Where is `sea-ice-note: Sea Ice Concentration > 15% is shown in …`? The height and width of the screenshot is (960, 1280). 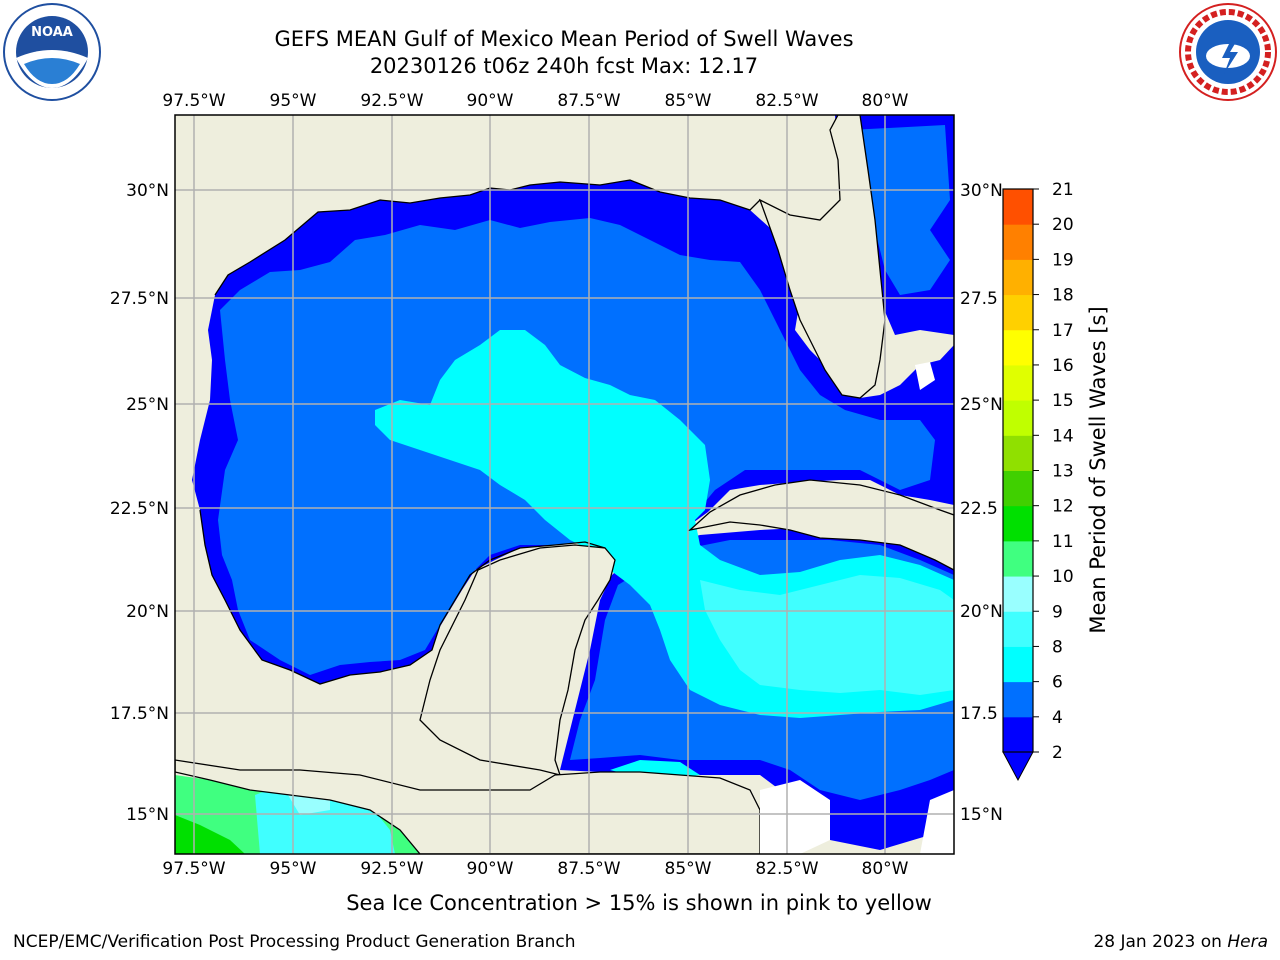 sea-ice-note: Sea Ice Concentration > 15% is shown in … is located at coordinates (639, 903).